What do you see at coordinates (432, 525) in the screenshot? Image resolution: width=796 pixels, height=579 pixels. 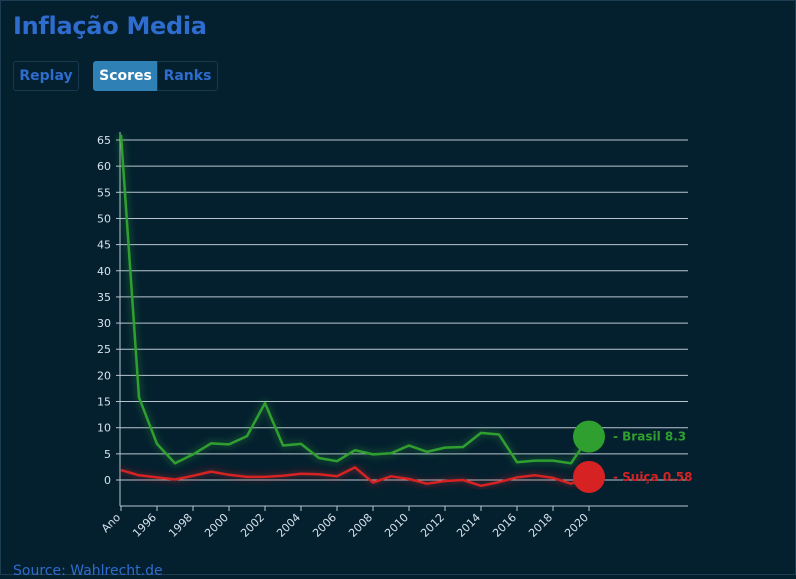 I see `x-tick-label-2012: 2012` at bounding box center [432, 525].